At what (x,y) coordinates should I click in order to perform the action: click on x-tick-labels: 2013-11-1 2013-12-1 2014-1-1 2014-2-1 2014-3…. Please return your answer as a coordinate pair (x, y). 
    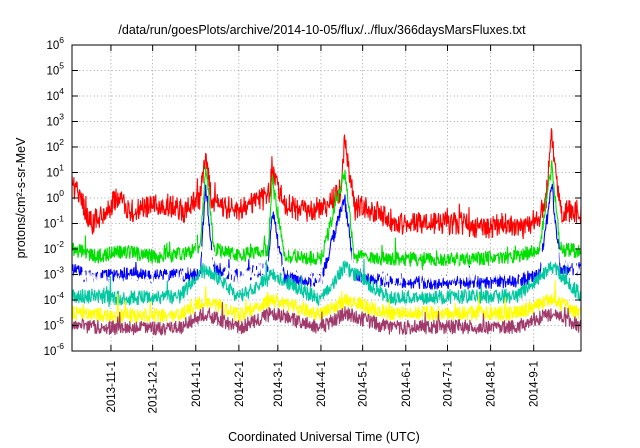
    Looking at the image, I should click on (323, 387).